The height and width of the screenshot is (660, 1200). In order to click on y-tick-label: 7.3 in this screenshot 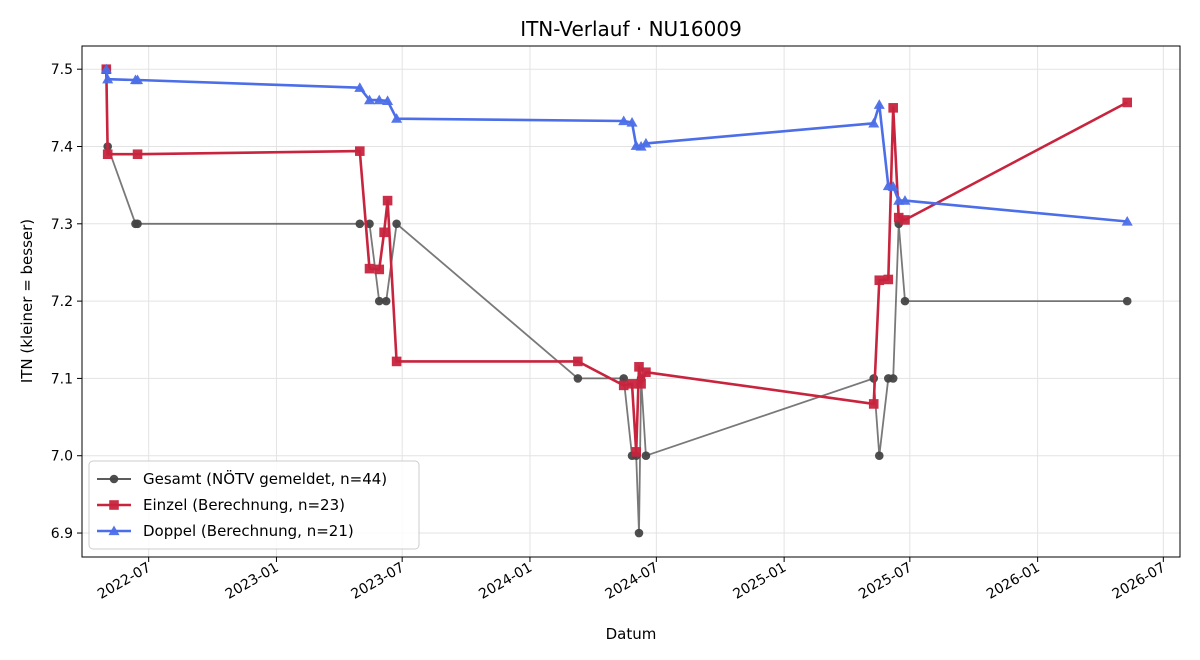, I will do `click(62, 225)`.